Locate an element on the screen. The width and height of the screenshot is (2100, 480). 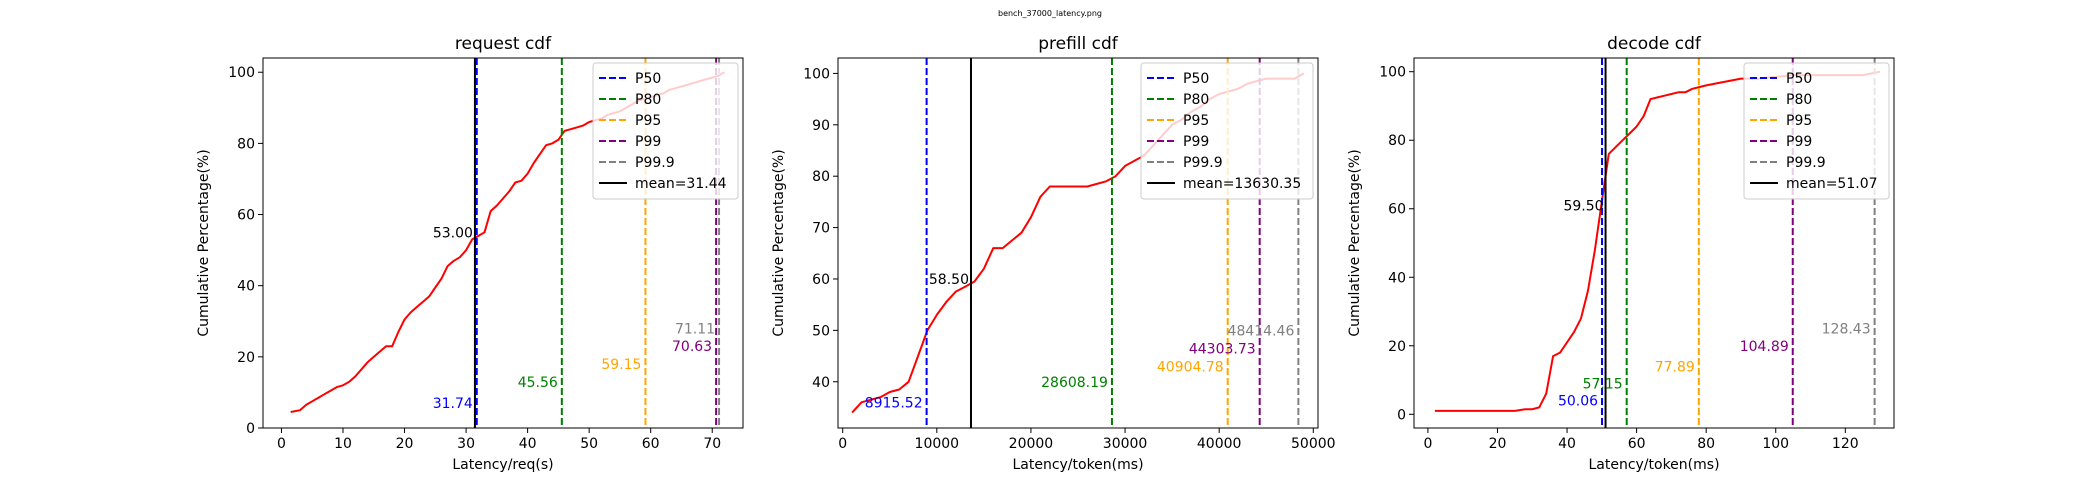
percentile-label: 59.15 is located at coordinates (621, 365).